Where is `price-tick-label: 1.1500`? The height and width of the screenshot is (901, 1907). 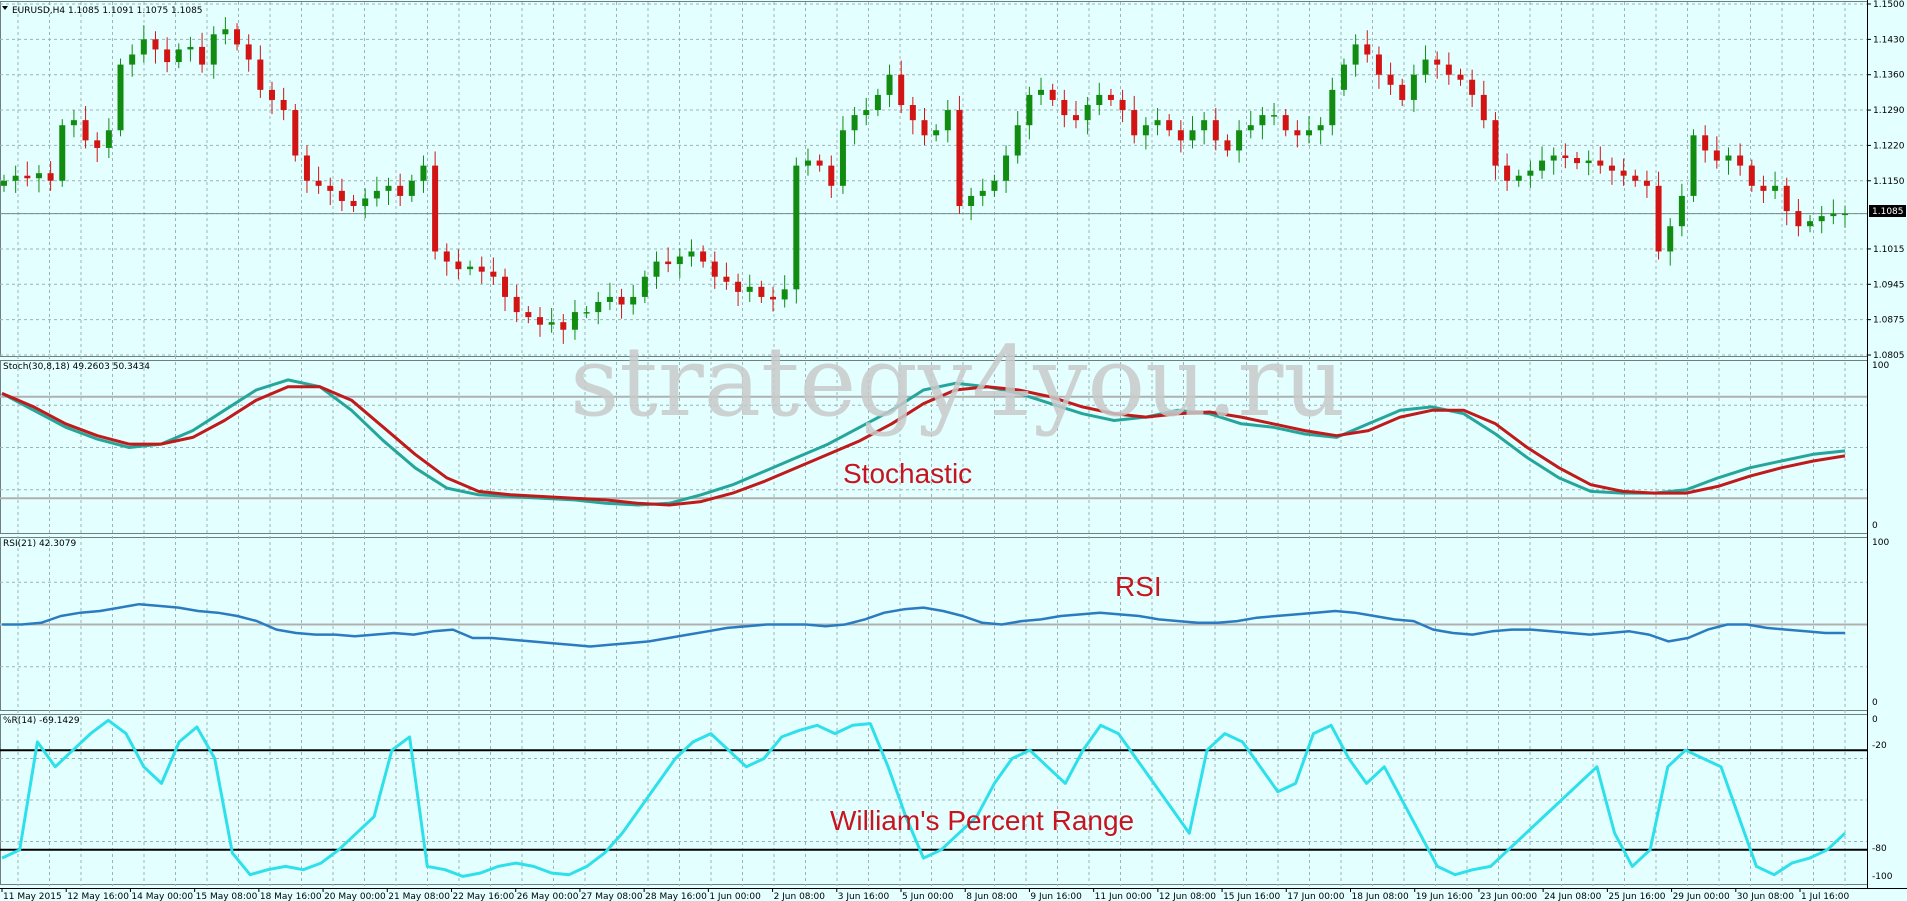 price-tick-label: 1.1500 is located at coordinates (1889, 5).